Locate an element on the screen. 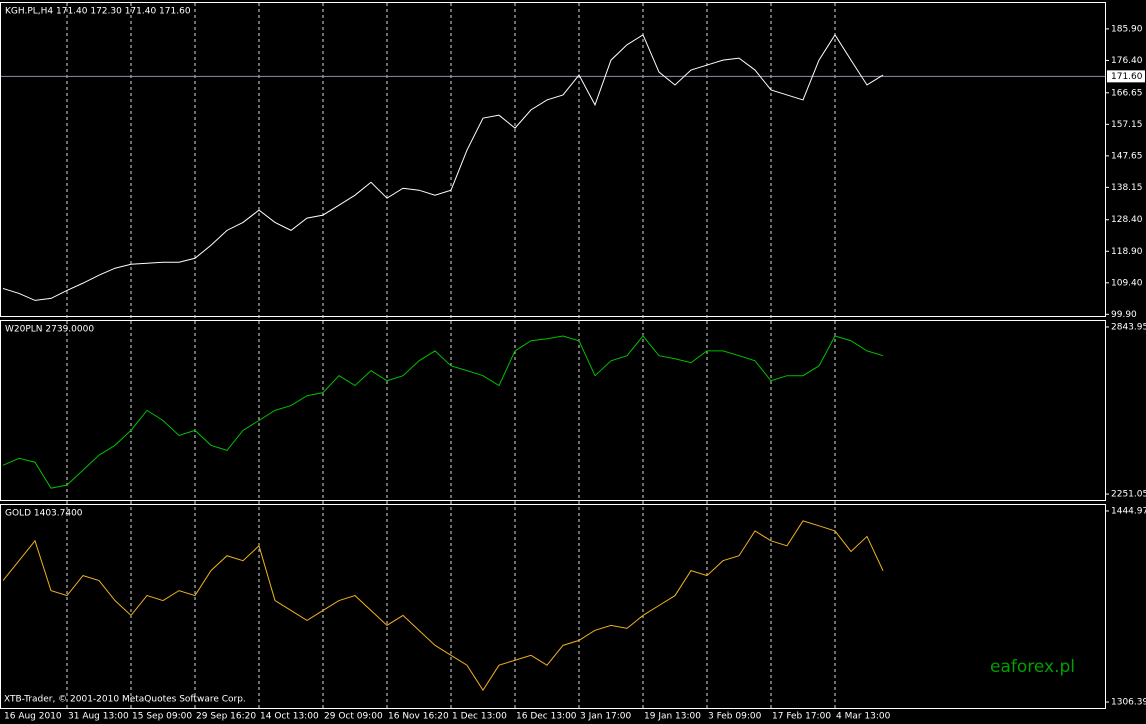  x-tick-label: 16 Aug 2010 is located at coordinates (33, 717).